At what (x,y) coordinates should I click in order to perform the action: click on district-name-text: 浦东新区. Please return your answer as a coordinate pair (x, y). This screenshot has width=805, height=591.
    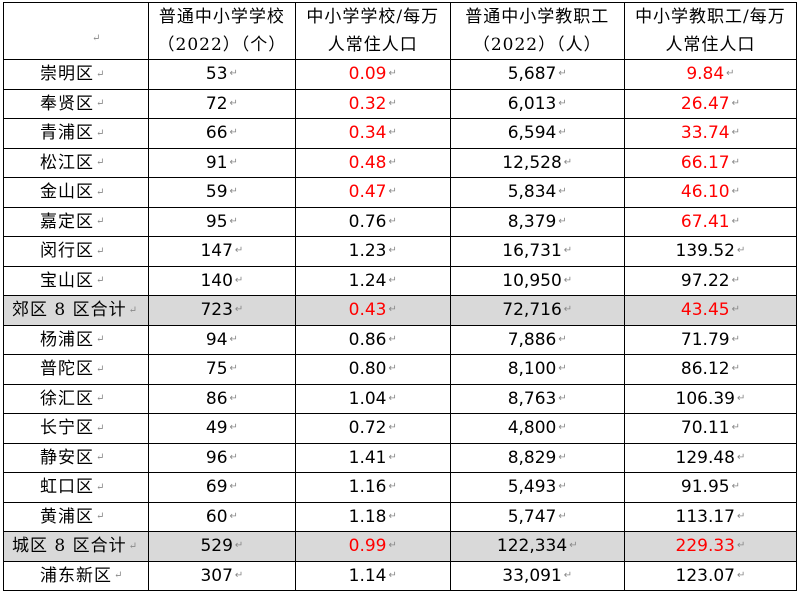
    Looking at the image, I should click on (76, 575).